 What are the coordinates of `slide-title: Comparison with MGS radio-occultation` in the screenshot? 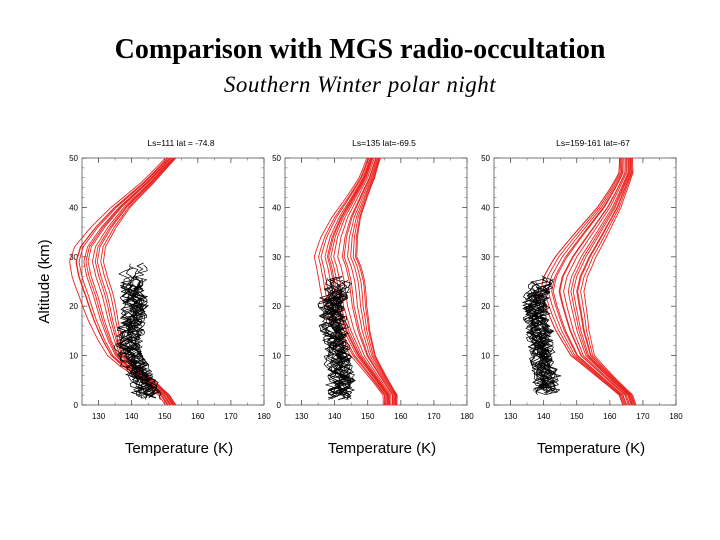 It's located at (360, 49).